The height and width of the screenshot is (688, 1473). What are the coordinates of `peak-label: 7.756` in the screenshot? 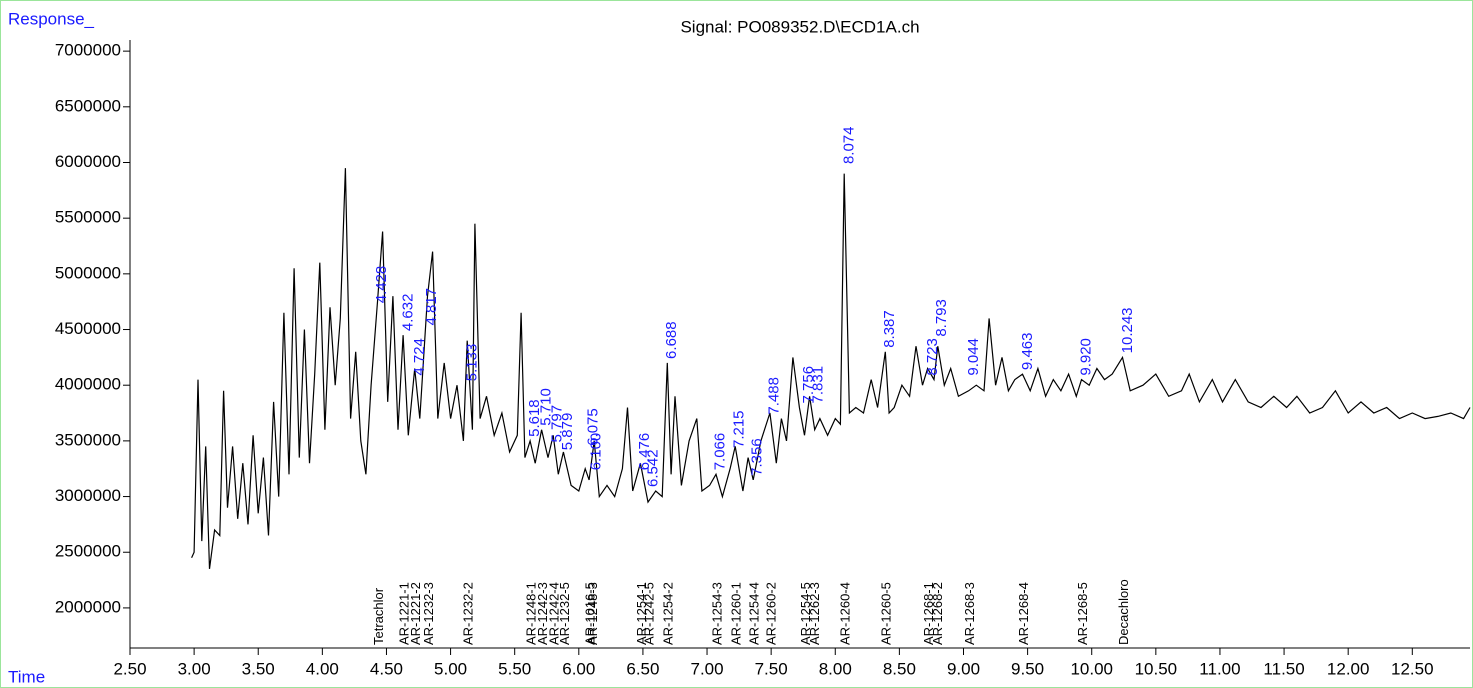 It's located at (808, 385).